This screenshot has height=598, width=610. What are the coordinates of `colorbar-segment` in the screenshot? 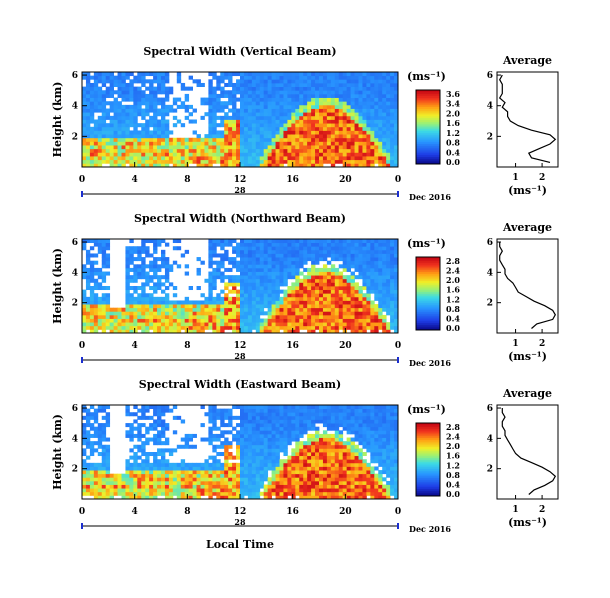 It's located at (428, 314).